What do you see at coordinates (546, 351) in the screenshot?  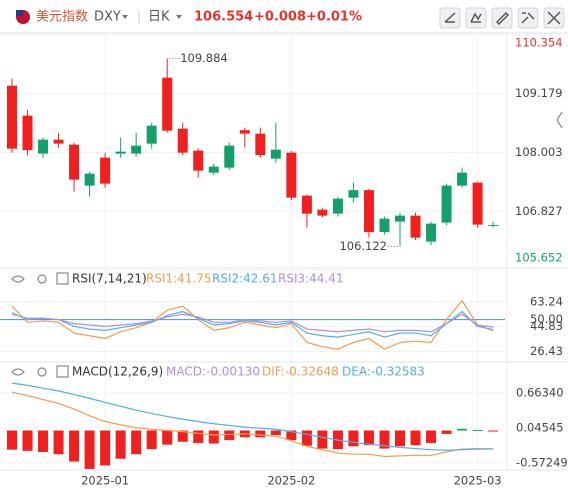 I see `y-tick-label: 26.43` at bounding box center [546, 351].